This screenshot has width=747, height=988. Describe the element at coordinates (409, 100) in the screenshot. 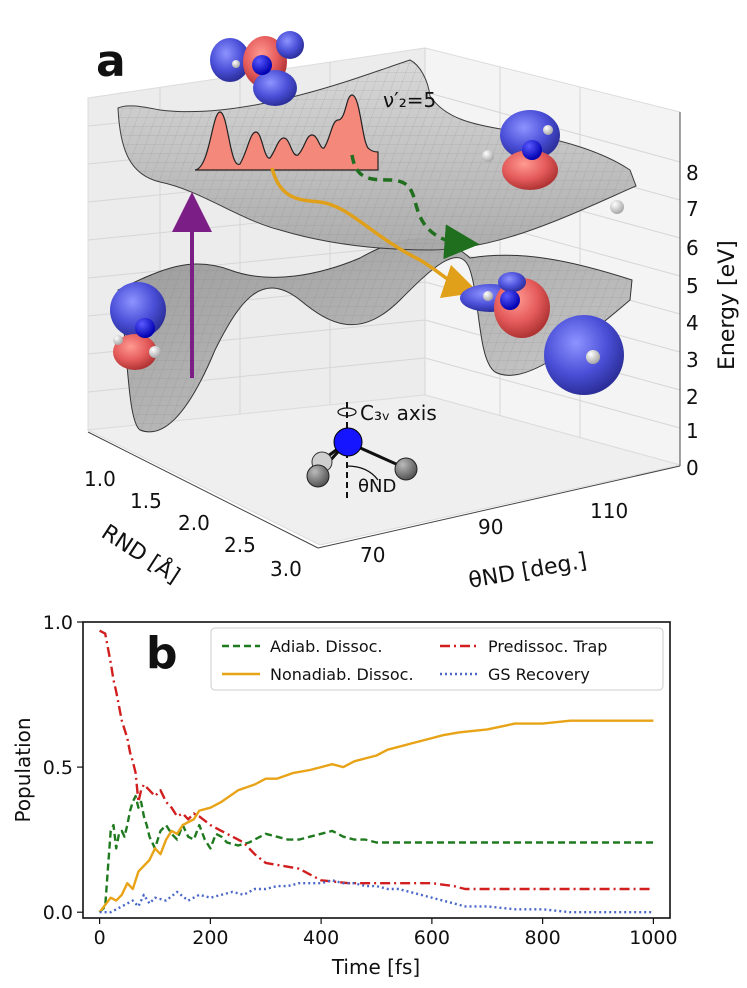

I see `vibrational-level-label: ν′₂=5` at that location.